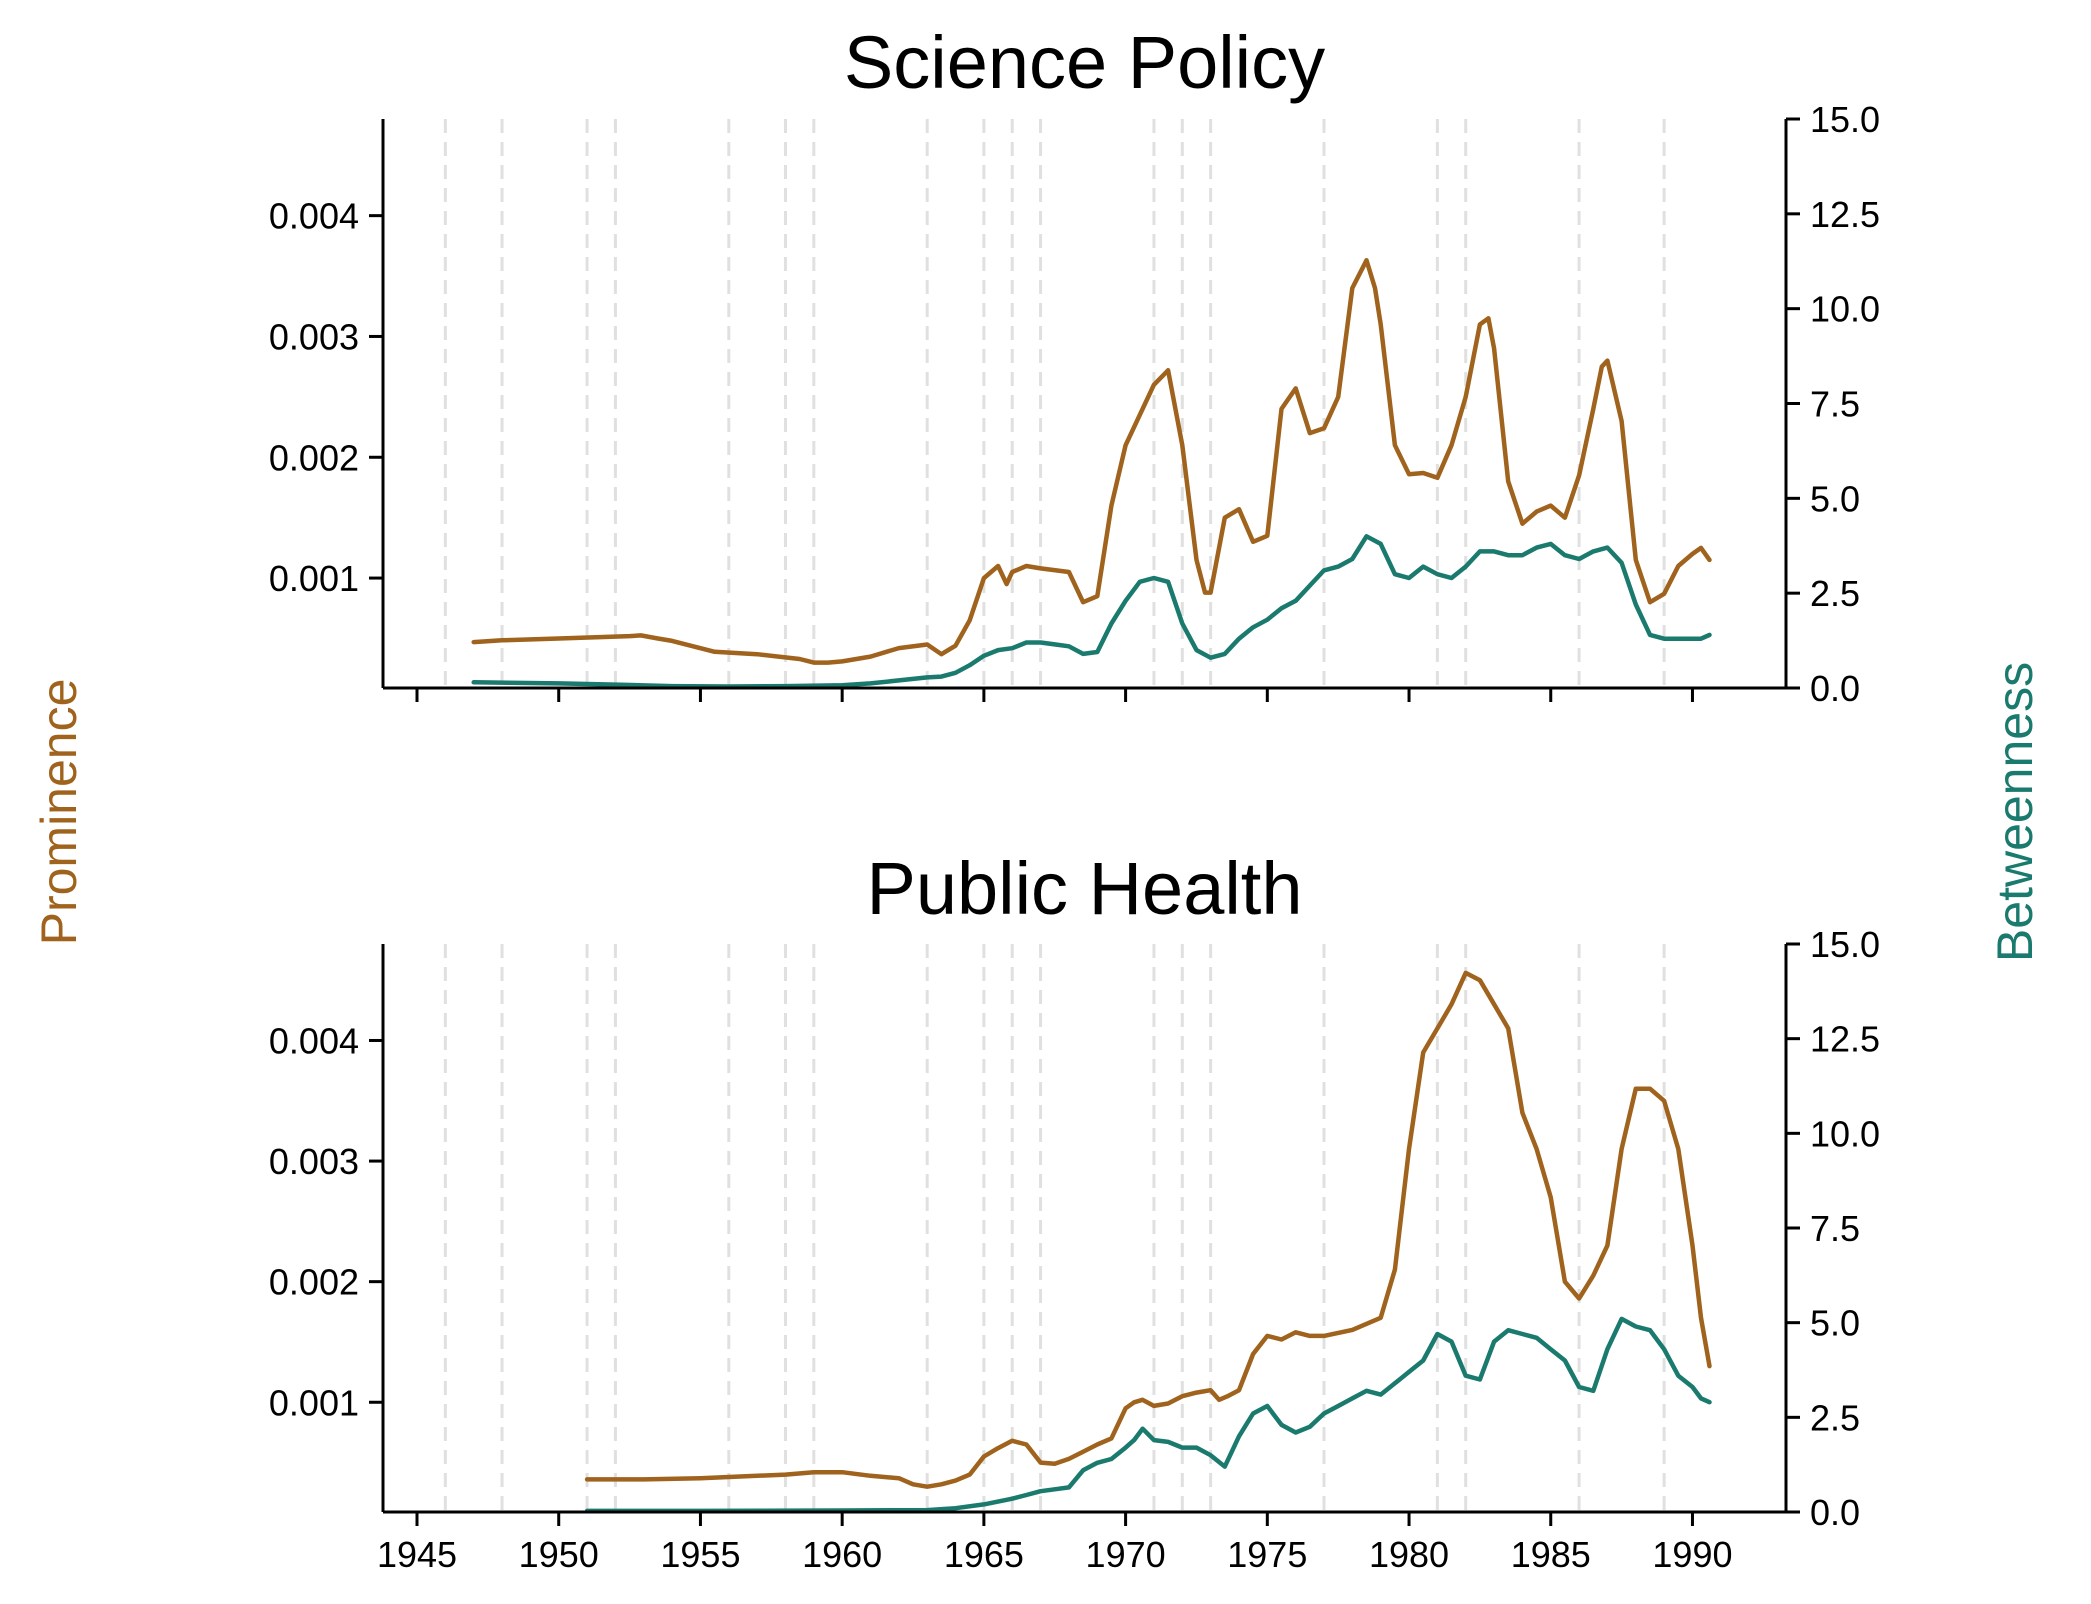  What do you see at coordinates (842, 1554) in the screenshot?
I see `x-tick-label: 1960` at bounding box center [842, 1554].